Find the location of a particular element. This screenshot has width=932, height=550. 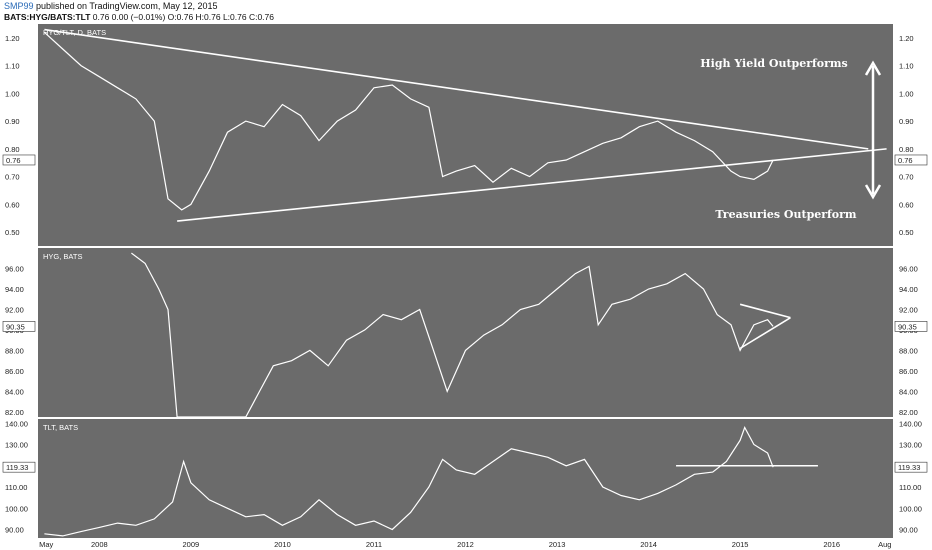

y-tick-label-right: 82.00 is located at coordinates (908, 412).